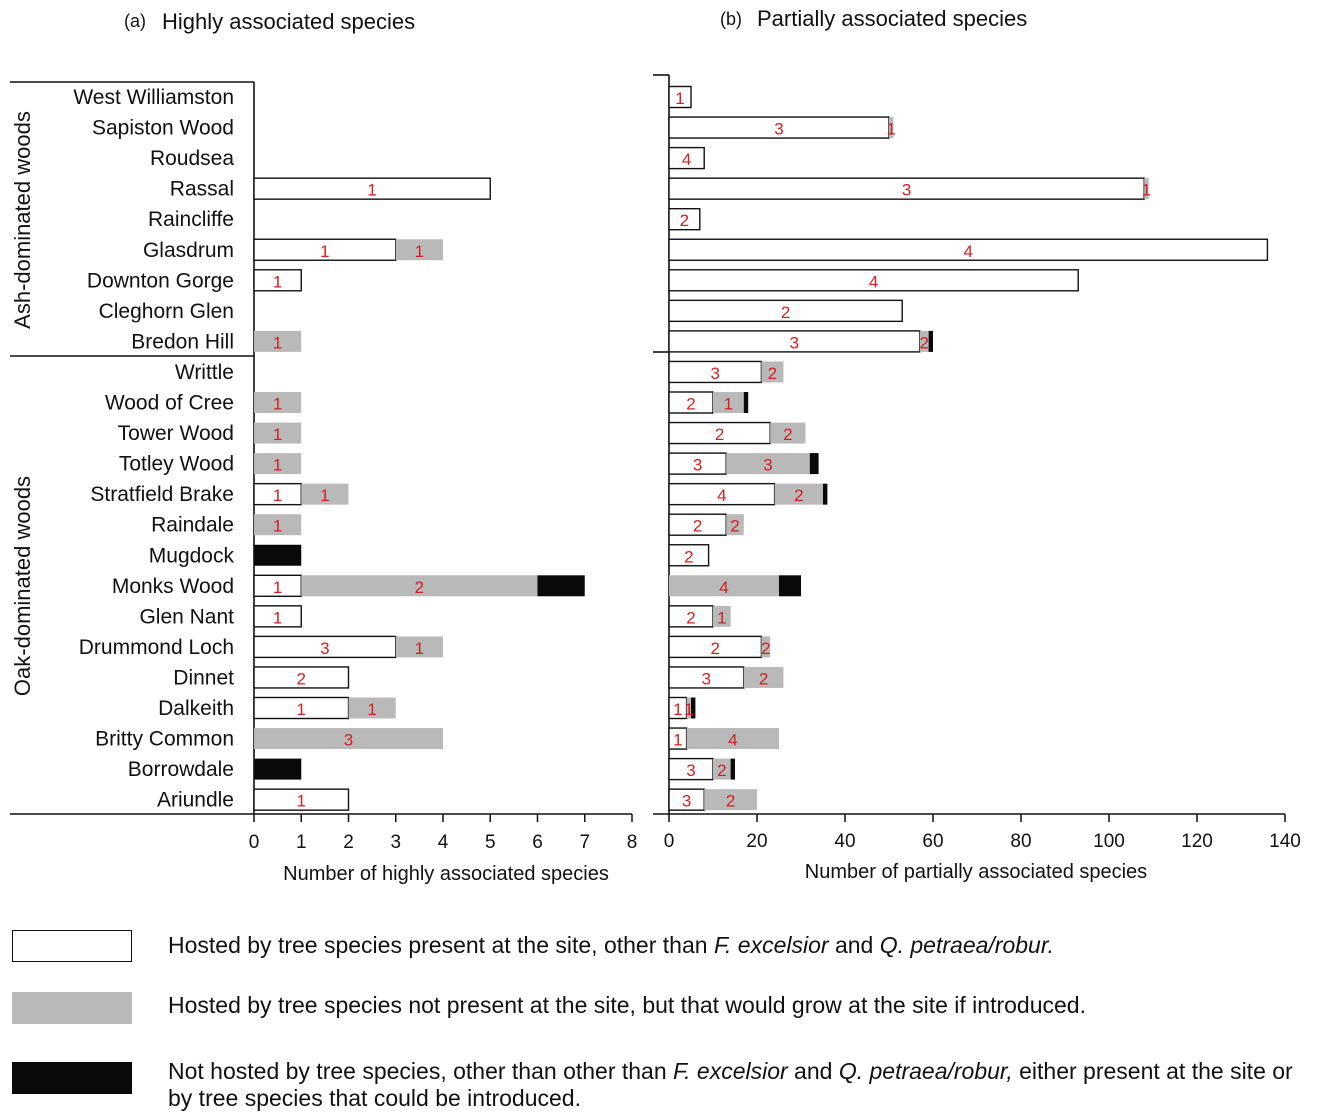 This screenshot has width=1317, height=1120. I want to click on site-name-label: Mugdock, so click(192, 555).